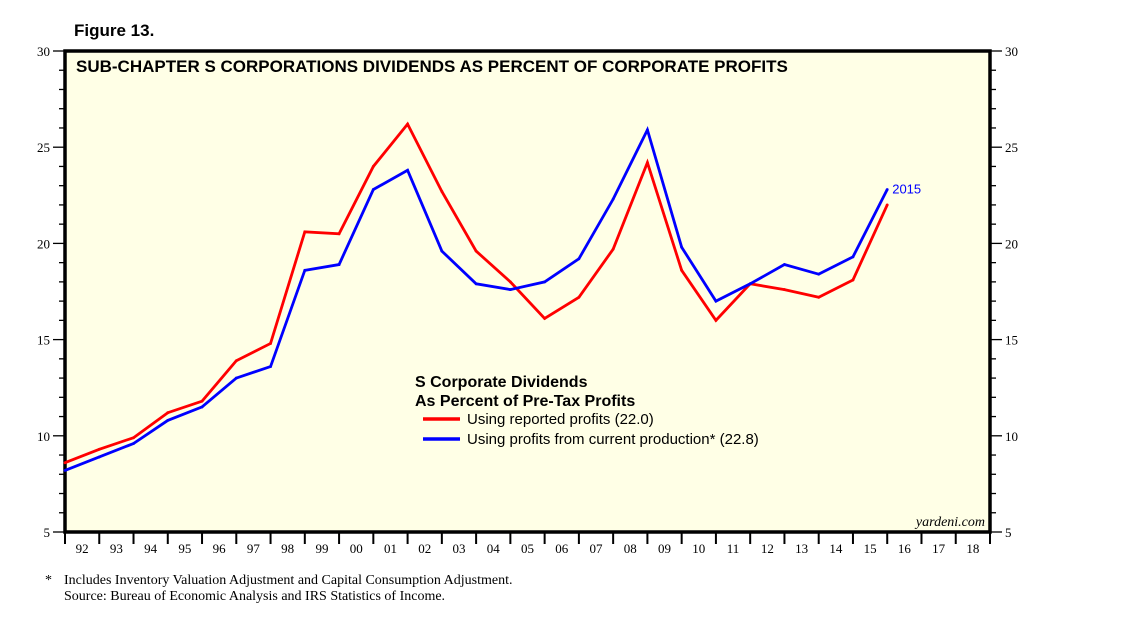  What do you see at coordinates (43, 436) in the screenshot?
I see `y-tick-label-left: 10` at bounding box center [43, 436].